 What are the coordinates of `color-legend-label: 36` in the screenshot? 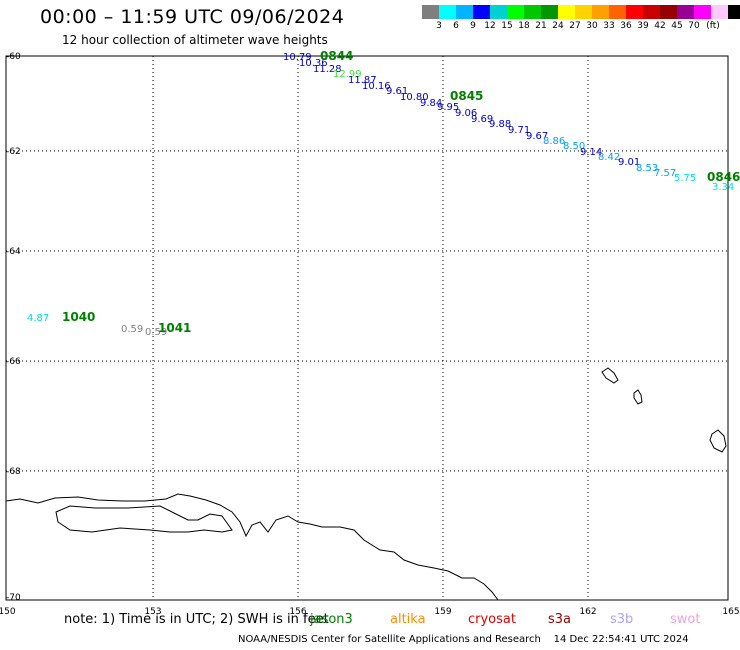 It's located at (626, 26).